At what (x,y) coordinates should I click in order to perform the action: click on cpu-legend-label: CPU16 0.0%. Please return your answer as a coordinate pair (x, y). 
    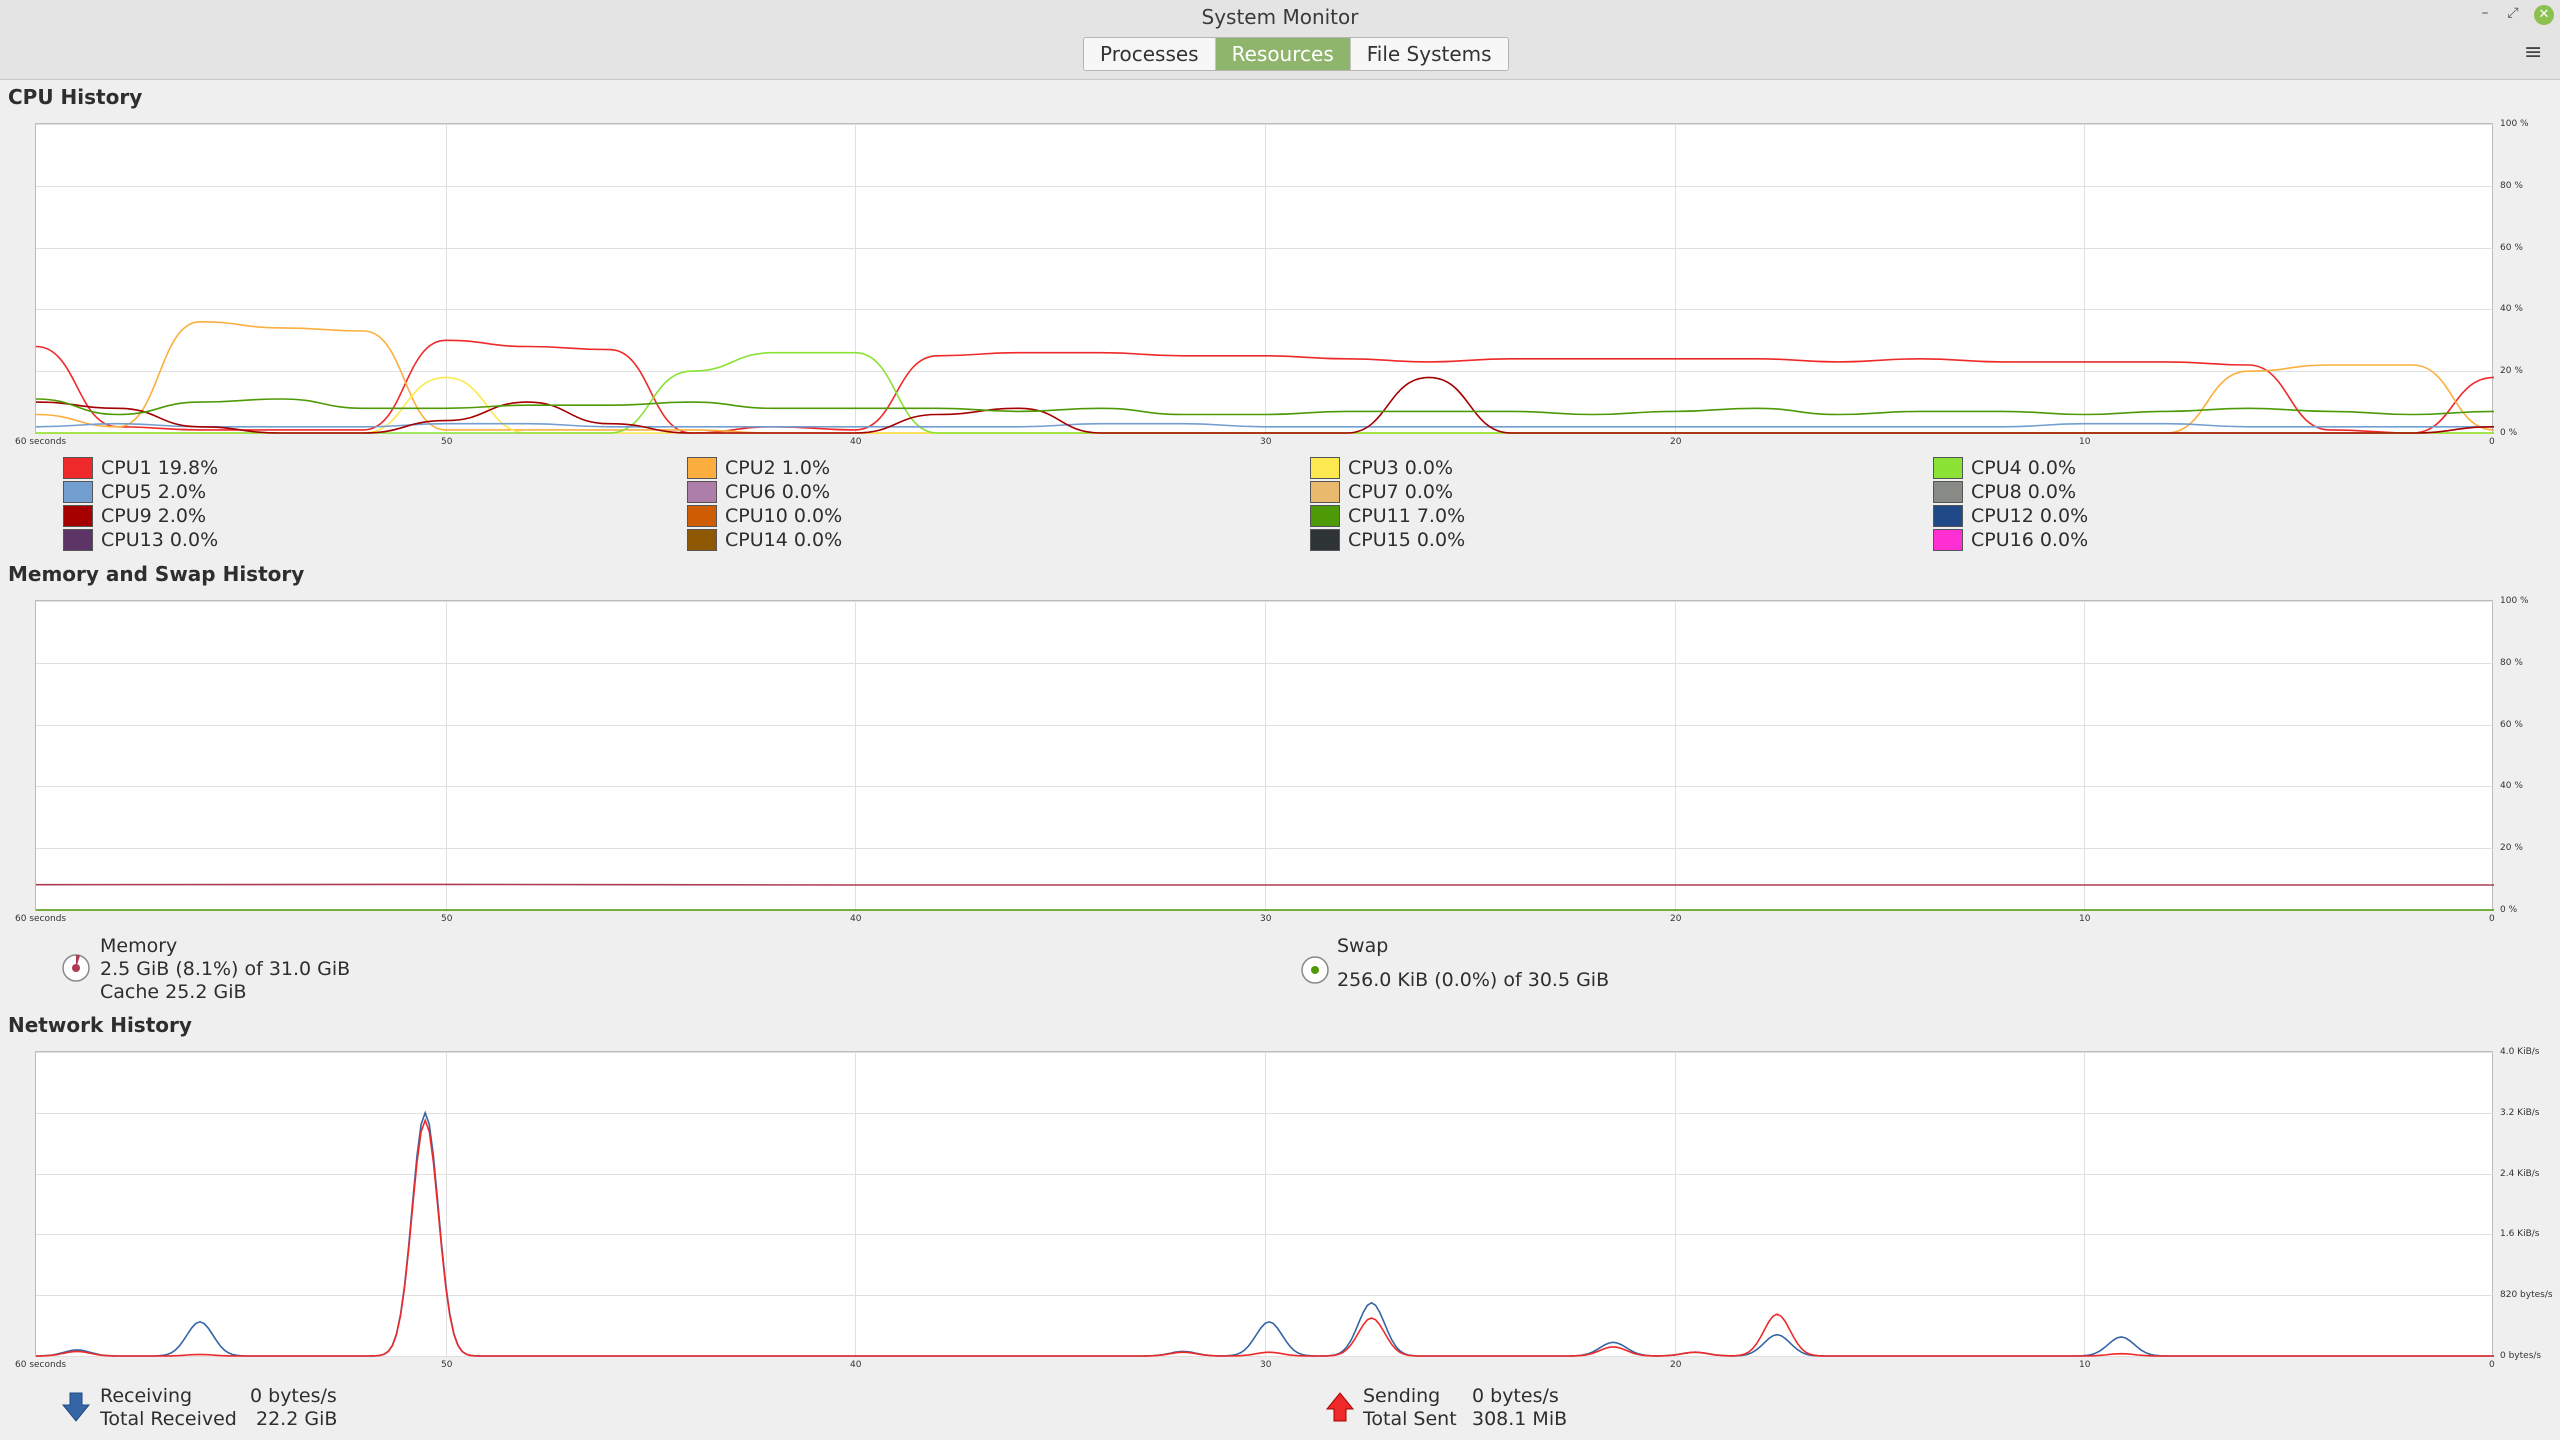
    Looking at the image, I should click on (2030, 540).